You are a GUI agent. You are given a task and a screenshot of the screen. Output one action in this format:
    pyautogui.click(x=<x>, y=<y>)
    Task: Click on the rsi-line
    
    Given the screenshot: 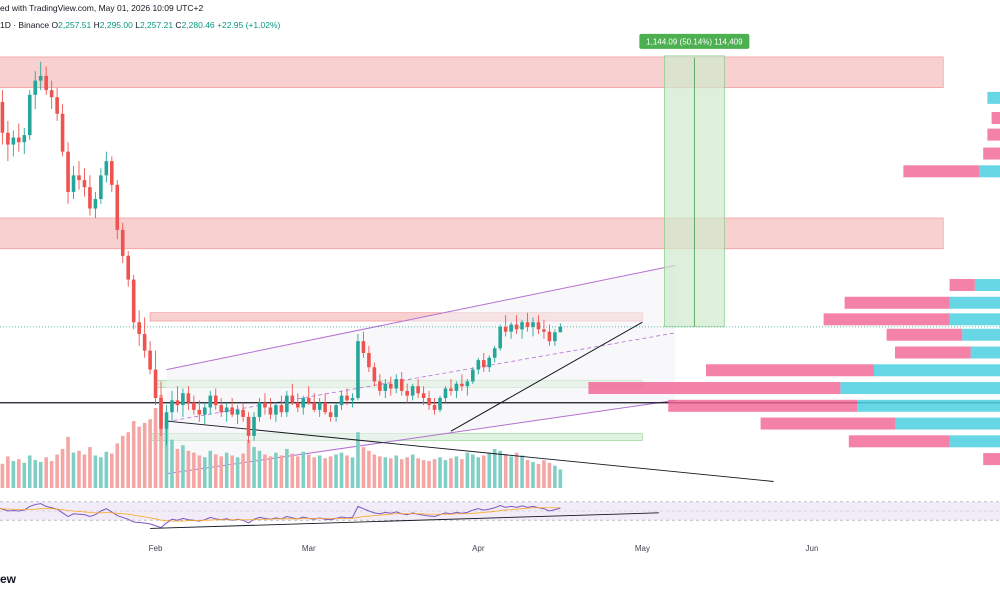 What is the action you would take?
    pyautogui.click(x=280, y=516)
    